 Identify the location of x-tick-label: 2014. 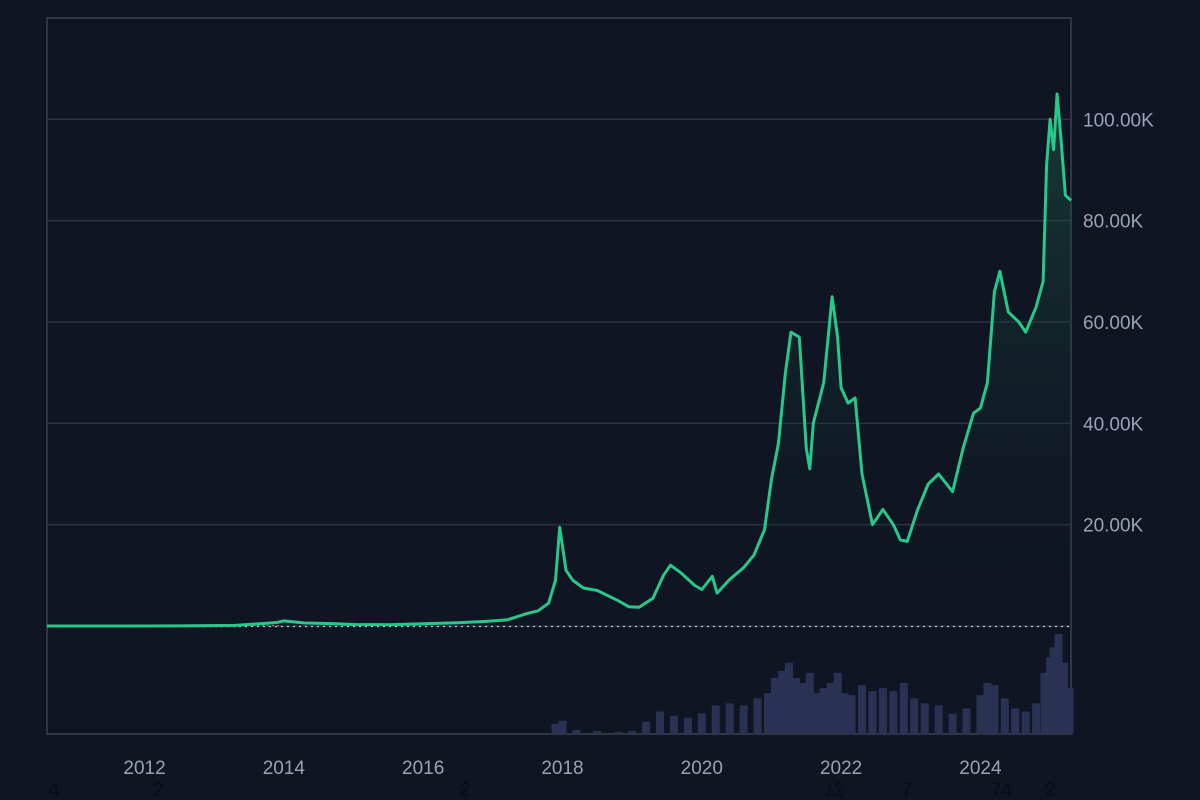
(284, 768).